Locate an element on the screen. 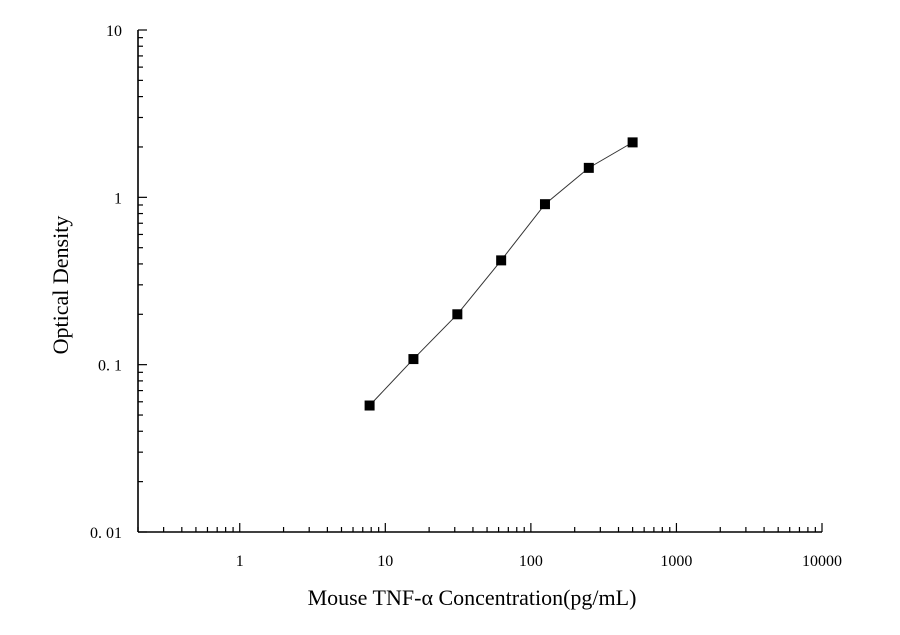 Image resolution: width=900 pixels, height=635 pixels. y-tick-label: 0. 1 is located at coordinates (110, 366).